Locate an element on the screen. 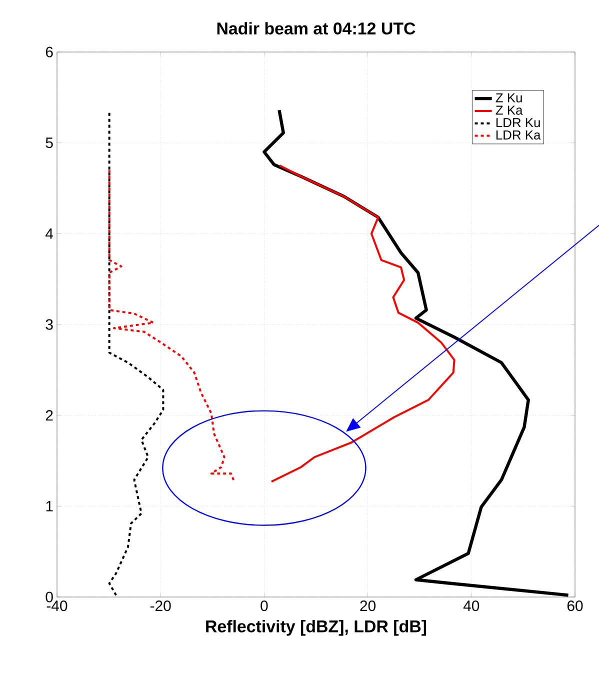 The height and width of the screenshot is (681, 599). y-tick-label: 3 is located at coordinates (49, 324).